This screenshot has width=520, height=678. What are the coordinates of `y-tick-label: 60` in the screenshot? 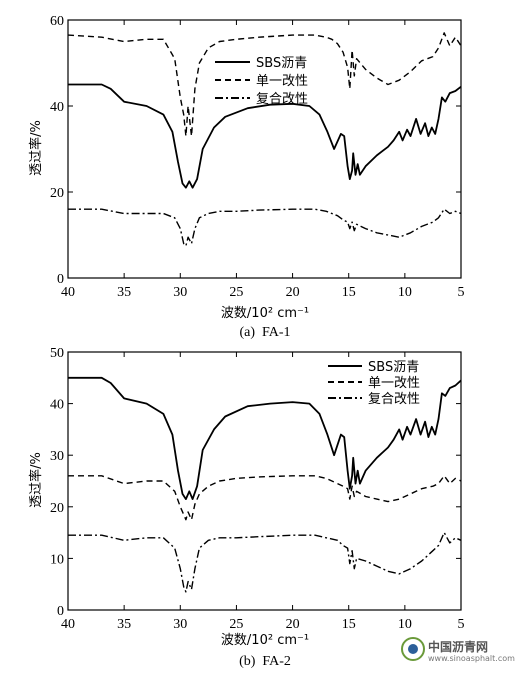 It's located at (57, 21).